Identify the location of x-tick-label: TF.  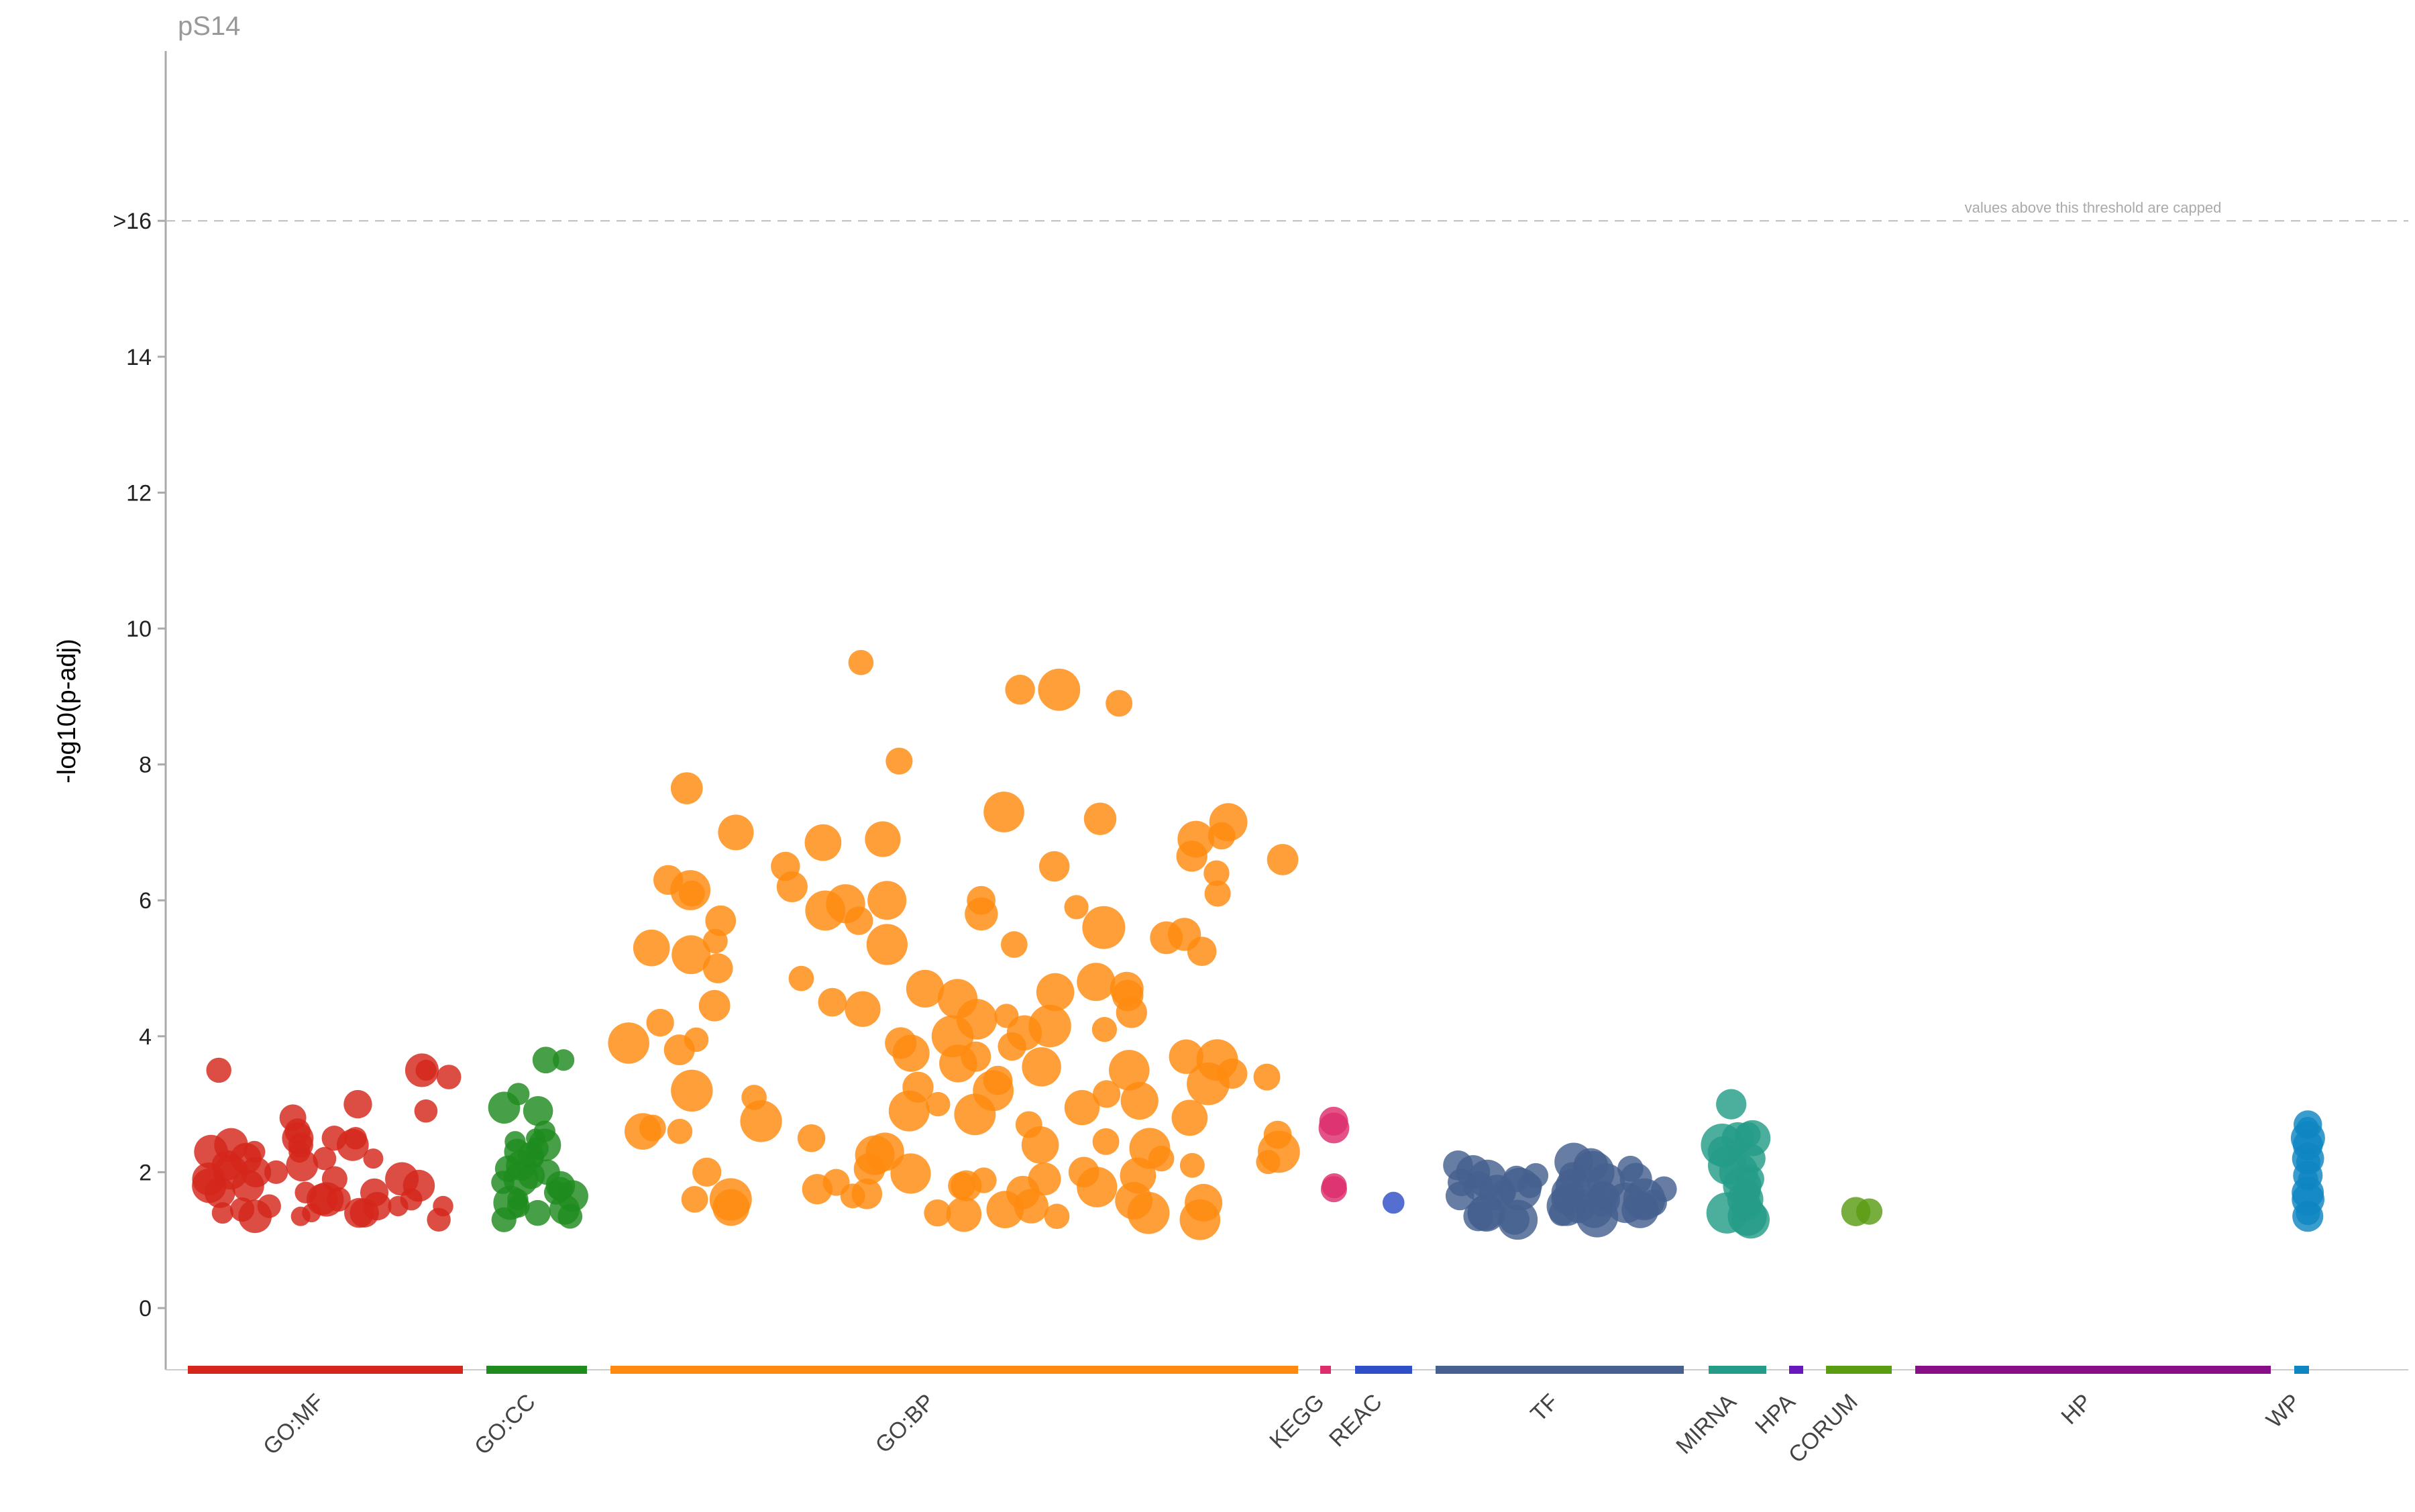
(1544, 1408).